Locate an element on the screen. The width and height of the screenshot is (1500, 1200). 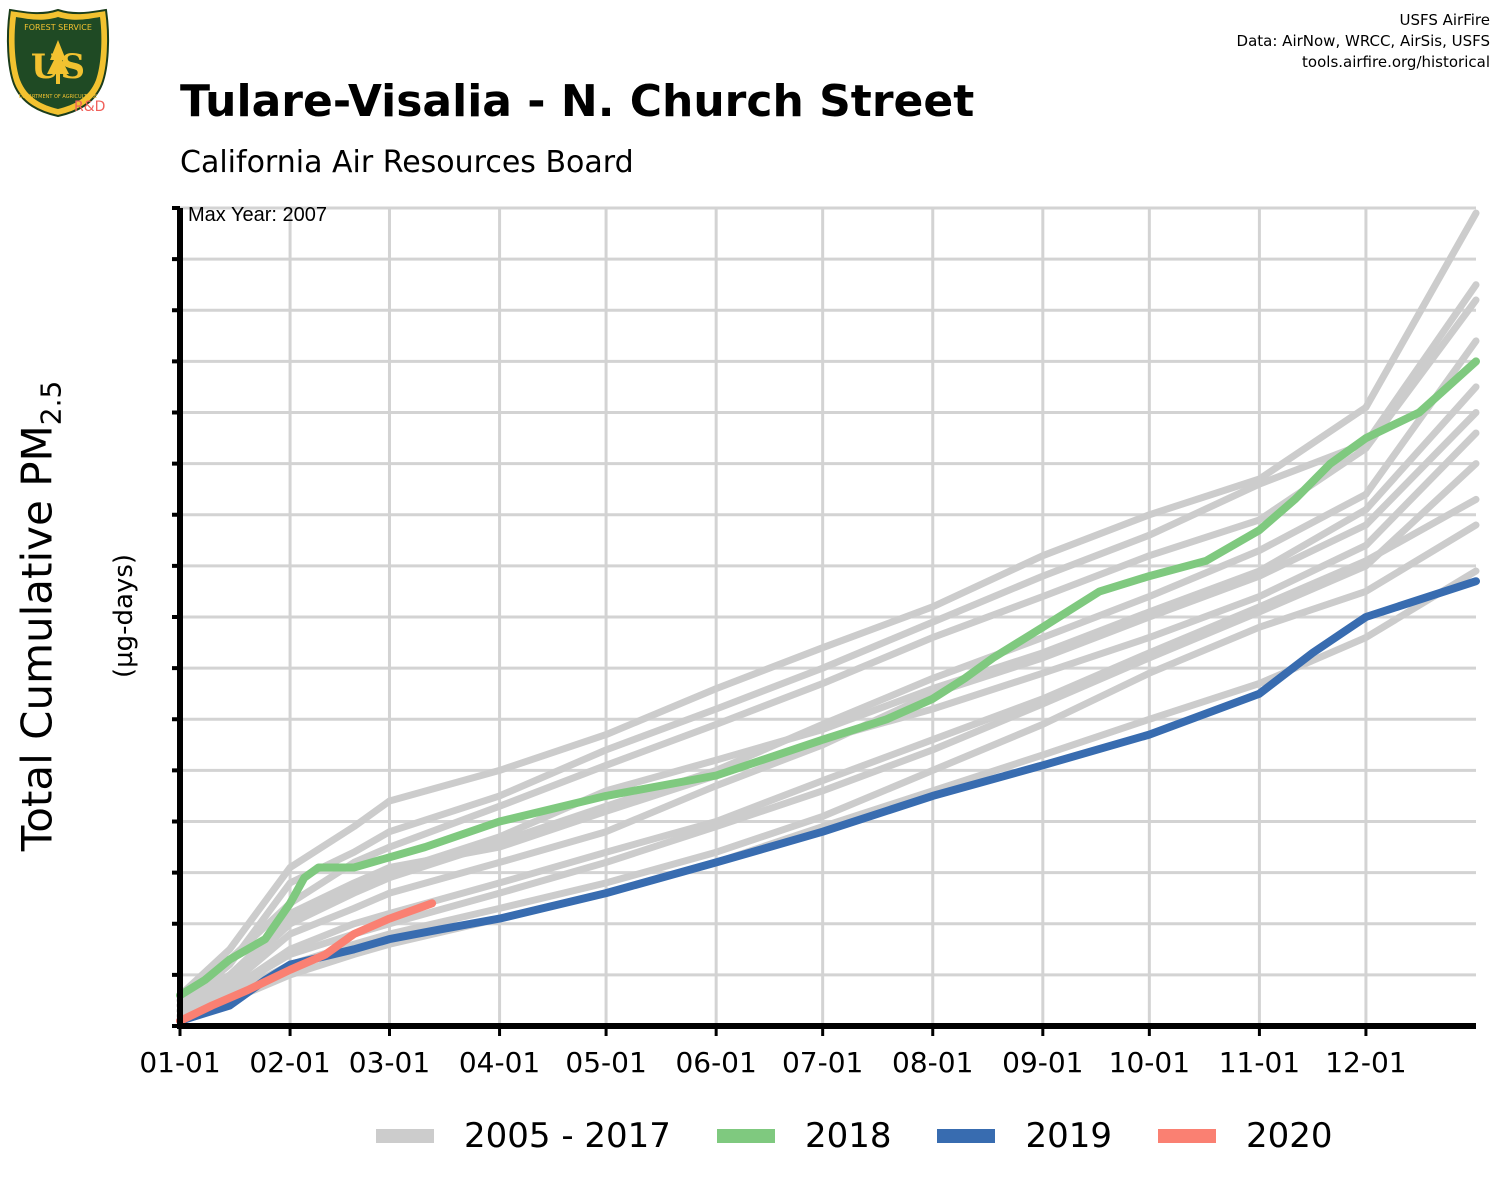
legend-item-history: 2005 - 2017 is located at coordinates (523, 1136).